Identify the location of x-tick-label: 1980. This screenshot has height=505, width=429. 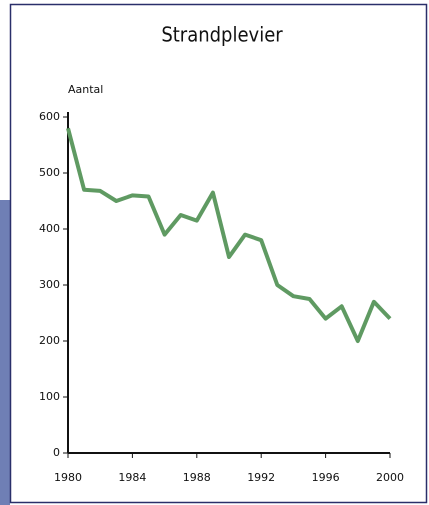
(68, 477).